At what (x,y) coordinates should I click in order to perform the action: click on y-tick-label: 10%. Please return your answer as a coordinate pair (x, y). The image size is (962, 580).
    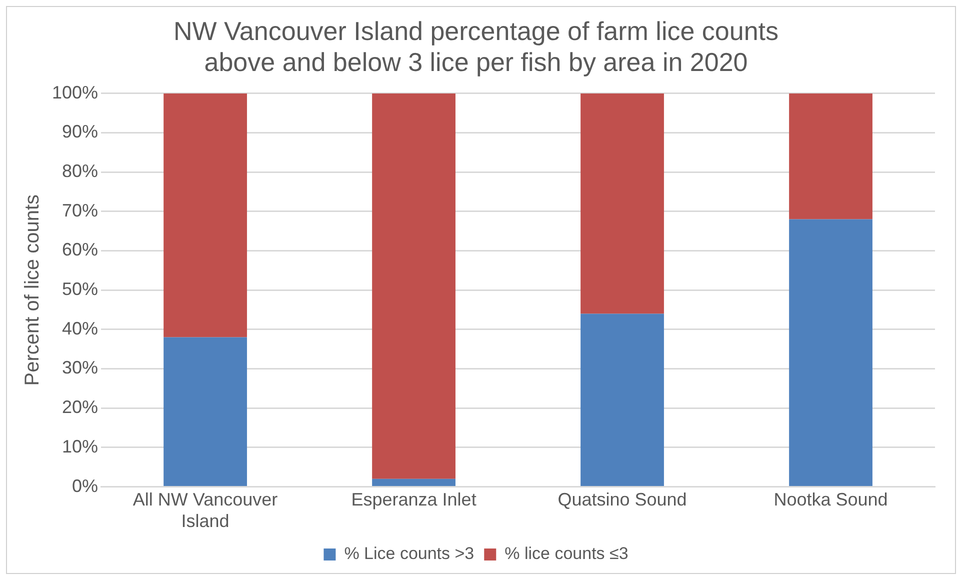
    Looking at the image, I should click on (80, 446).